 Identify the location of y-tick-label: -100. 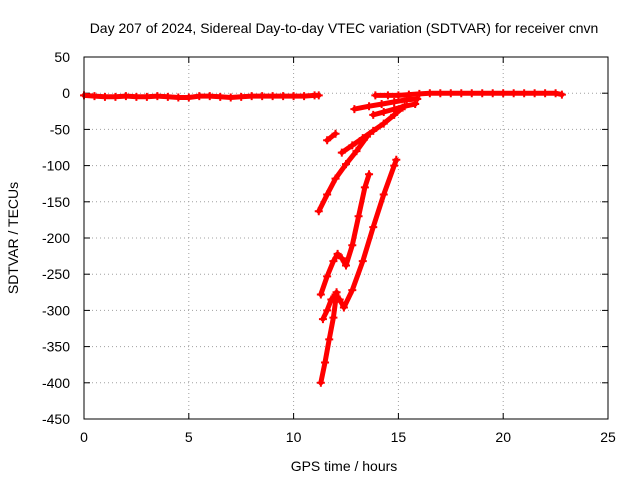
(56, 166).